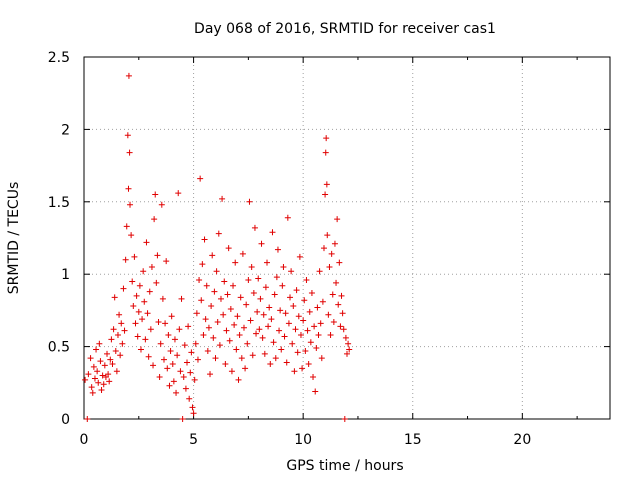 The height and width of the screenshot is (480, 640). I want to click on x-axis-title: GPS time / hours, so click(344, 466).